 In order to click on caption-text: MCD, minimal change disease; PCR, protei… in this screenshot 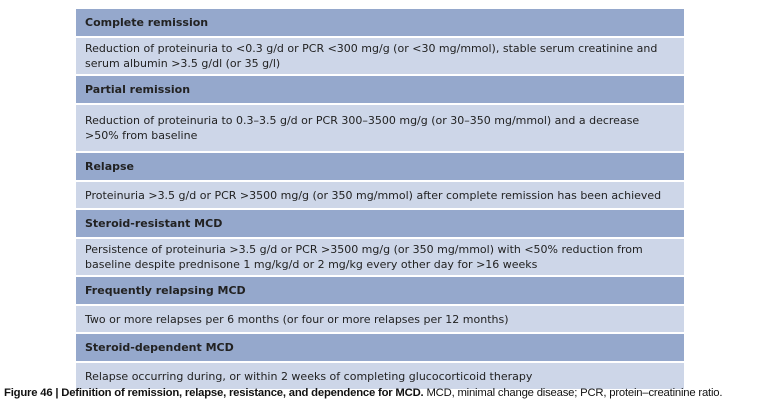, I will do `click(573, 393)`.